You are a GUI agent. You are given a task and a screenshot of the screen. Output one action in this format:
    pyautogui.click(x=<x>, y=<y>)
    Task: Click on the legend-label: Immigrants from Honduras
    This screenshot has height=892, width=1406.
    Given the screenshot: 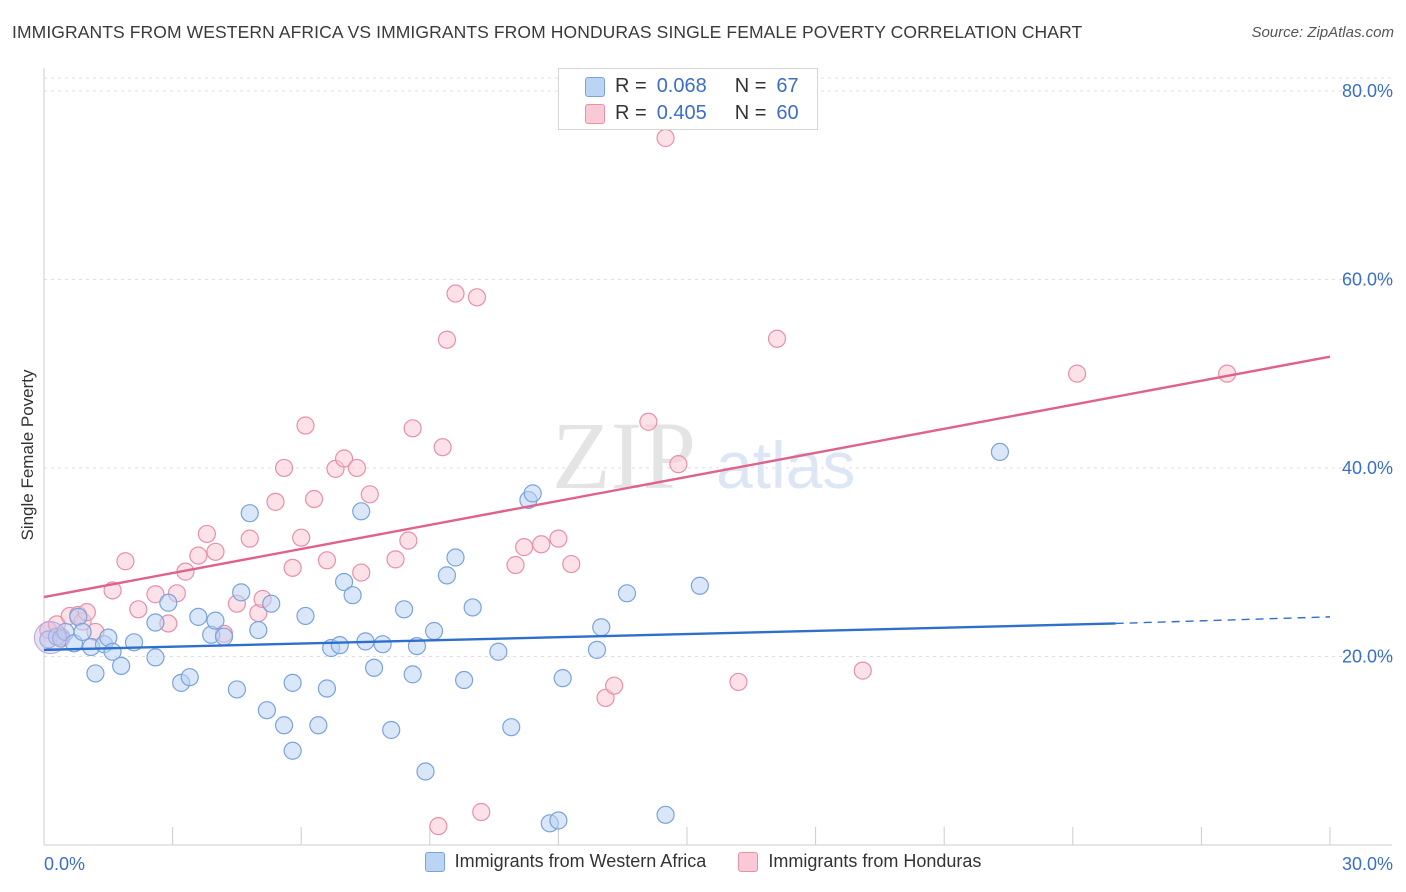 What is the action you would take?
    pyautogui.click(x=875, y=861)
    